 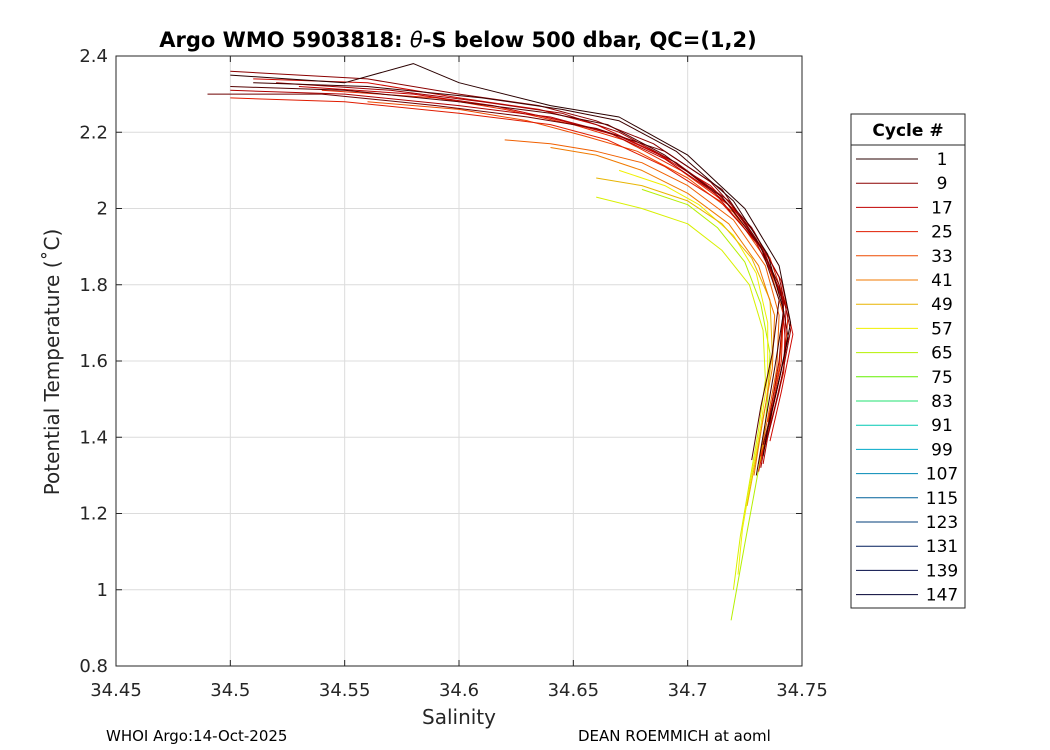 What do you see at coordinates (459, 717) in the screenshot?
I see `x-axis-label: Salinity` at bounding box center [459, 717].